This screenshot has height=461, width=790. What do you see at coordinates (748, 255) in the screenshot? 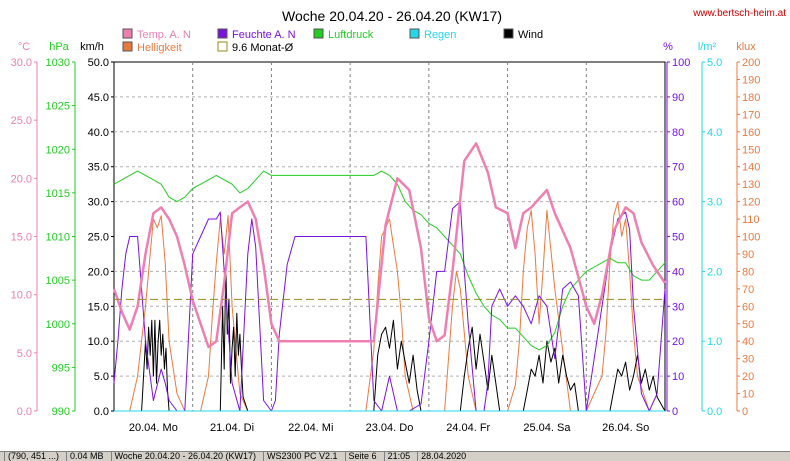
I see `light-tick-label: 90` at bounding box center [748, 255].